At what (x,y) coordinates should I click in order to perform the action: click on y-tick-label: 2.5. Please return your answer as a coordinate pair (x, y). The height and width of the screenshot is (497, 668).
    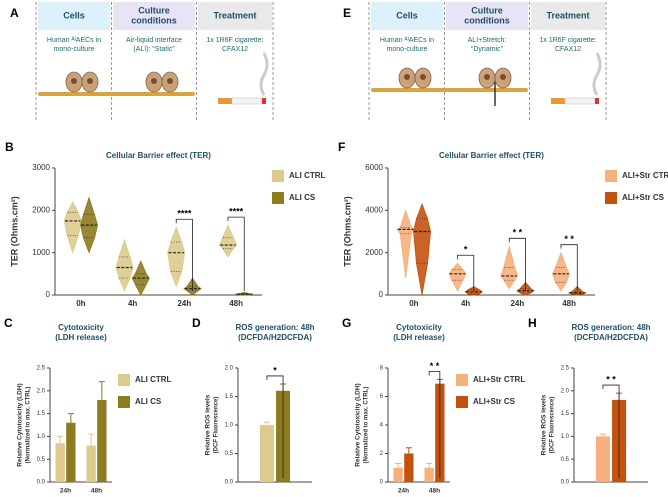
    Looking at the image, I should click on (41, 369).